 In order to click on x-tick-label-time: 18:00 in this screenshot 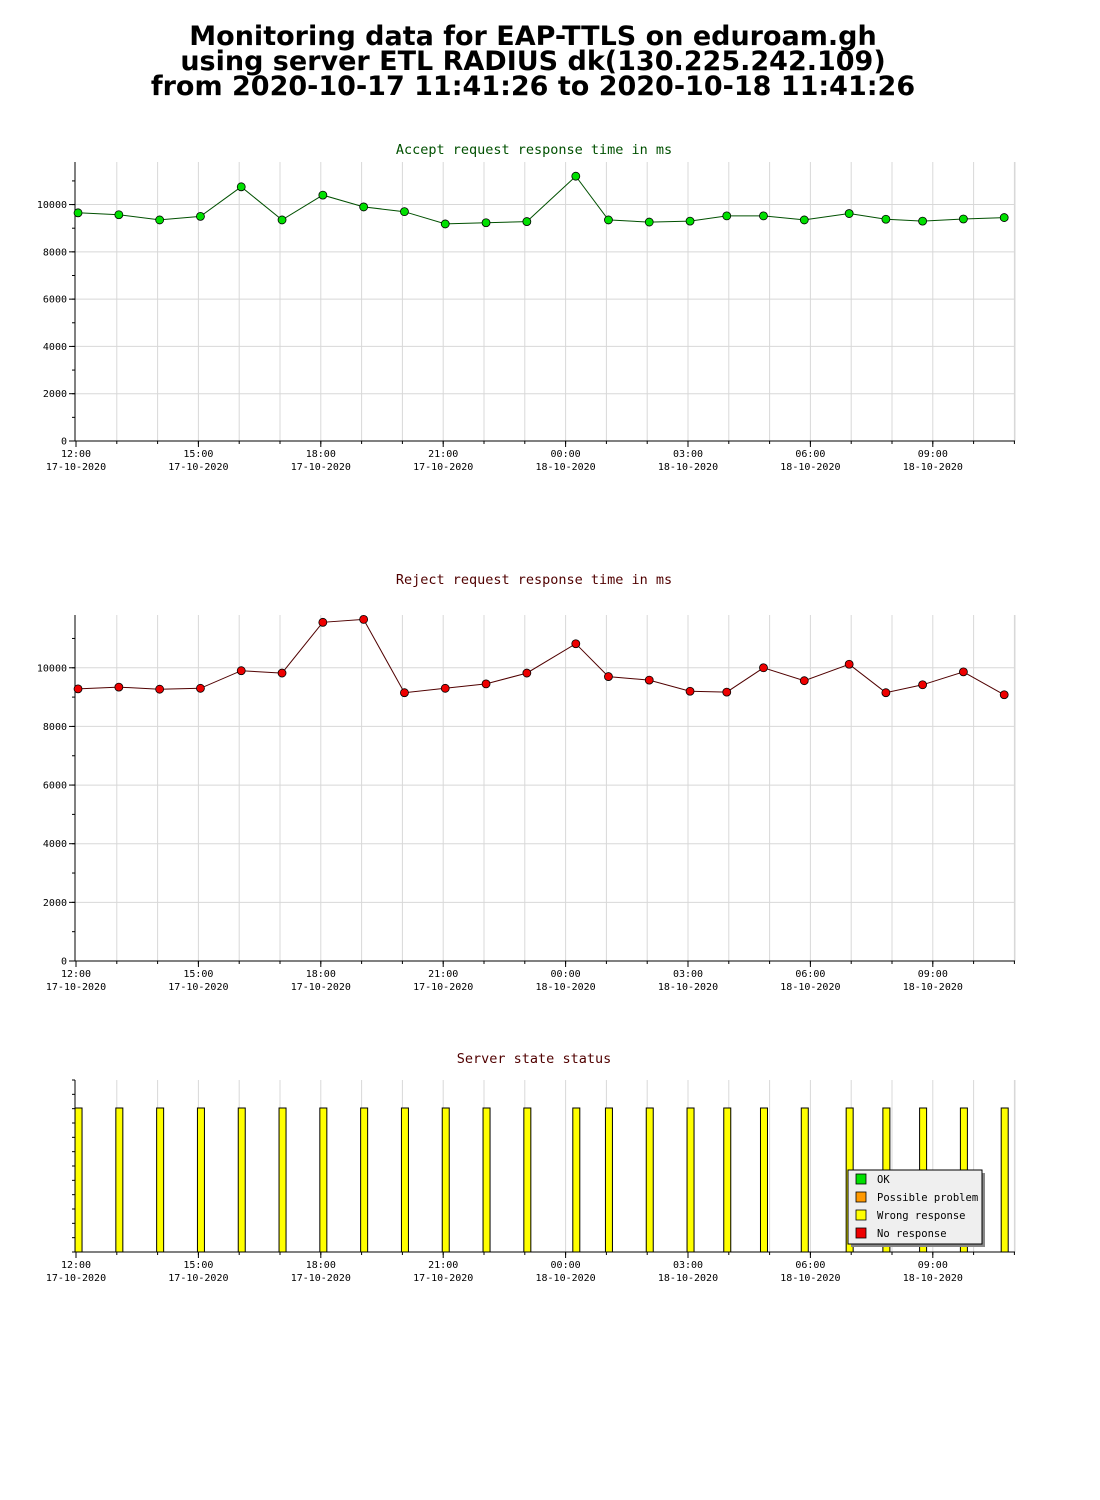, I will do `click(321, 454)`.